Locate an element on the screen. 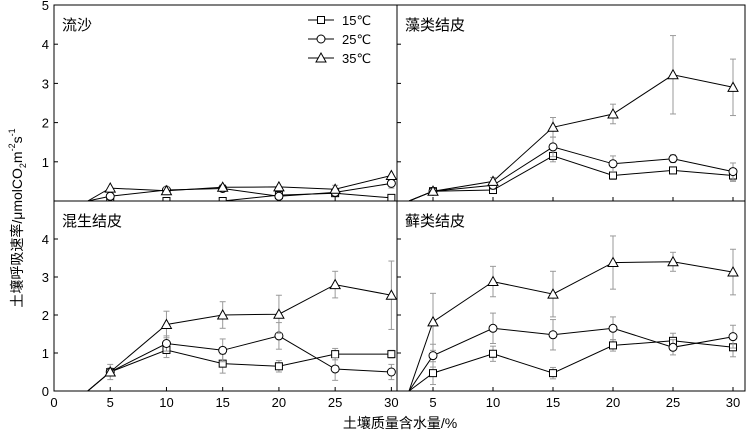  series-circle-line is located at coordinates (571, 173).